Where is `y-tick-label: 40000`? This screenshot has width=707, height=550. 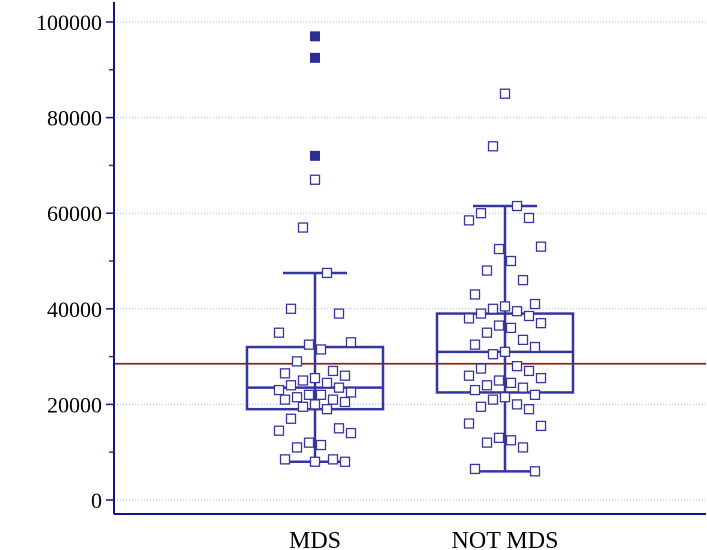
y-tick-label: 40000 is located at coordinates (74, 309).